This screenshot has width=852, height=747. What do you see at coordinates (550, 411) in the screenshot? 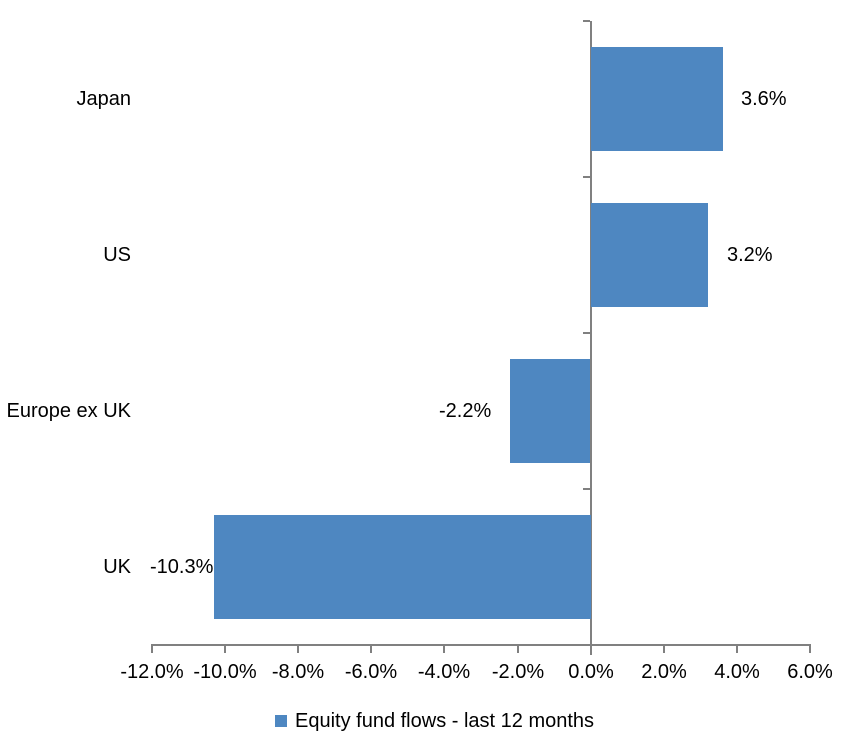
I see `bar-europe-ex-uk` at bounding box center [550, 411].